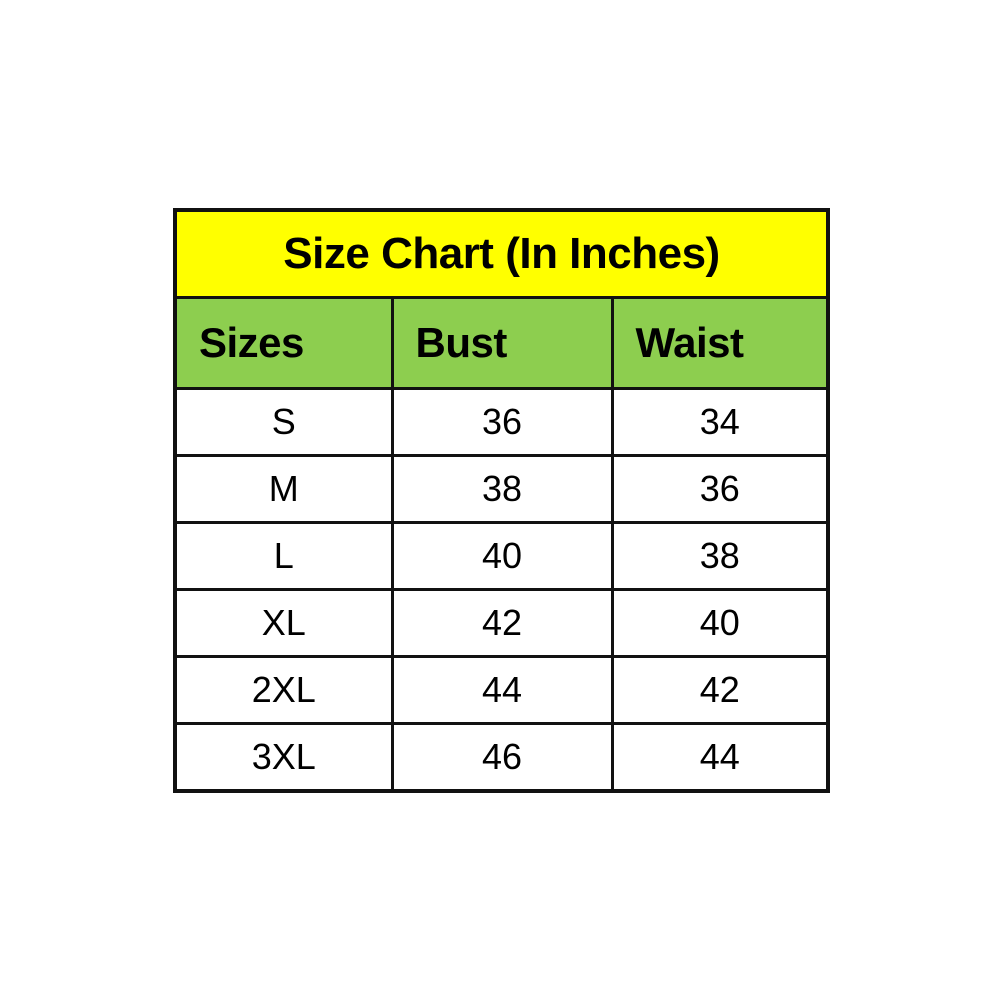  I want to click on column-header-waist: Waist, so click(720, 343).